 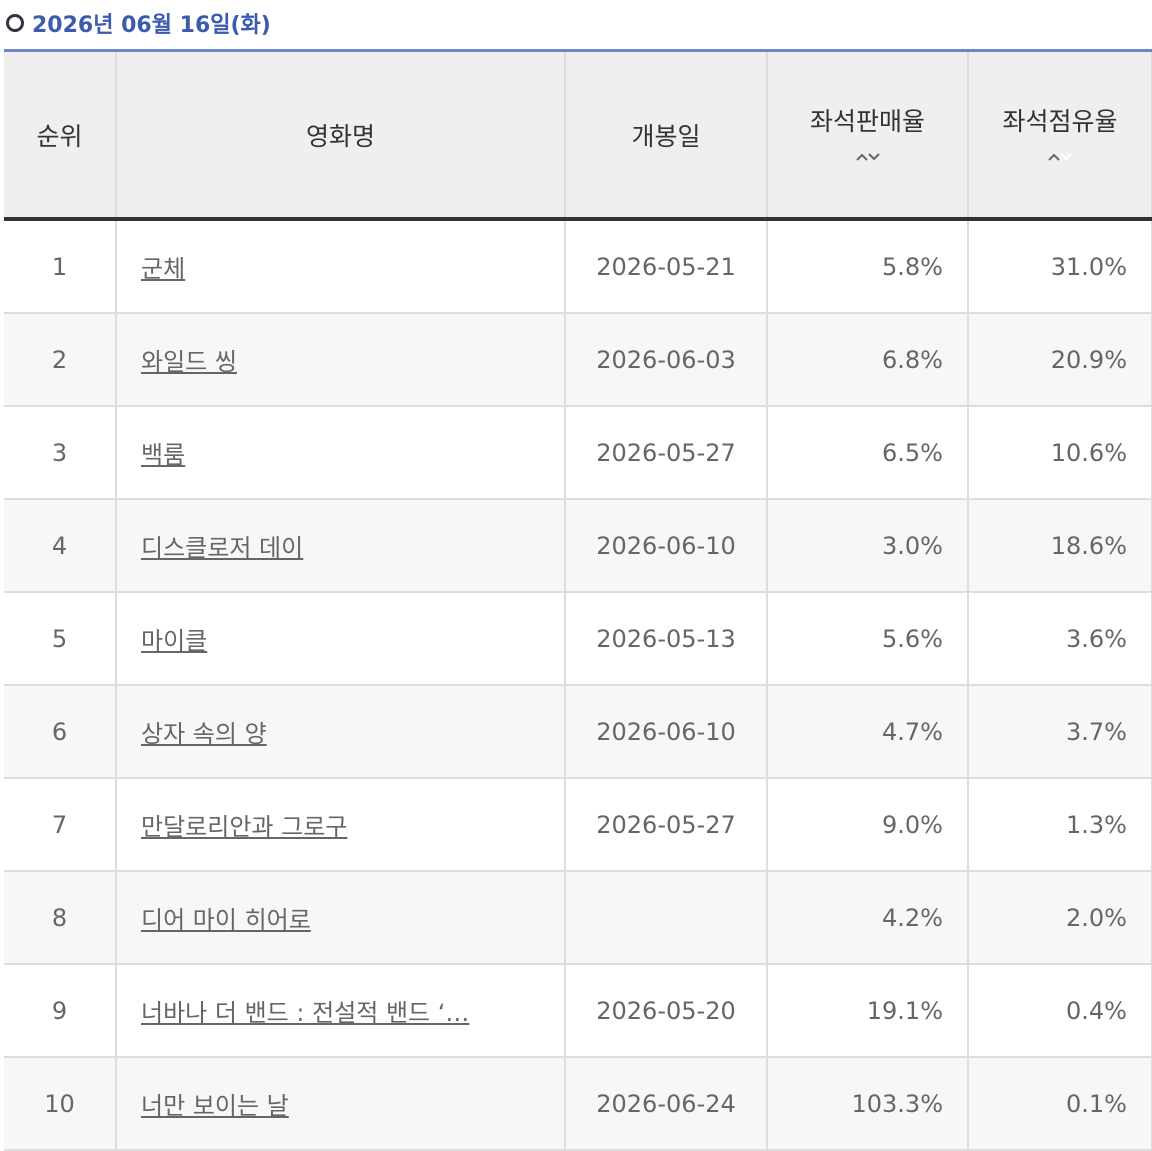 What do you see at coordinates (868, 360) in the screenshot?
I see `seat-sales-rate-cell: 6.8%` at bounding box center [868, 360].